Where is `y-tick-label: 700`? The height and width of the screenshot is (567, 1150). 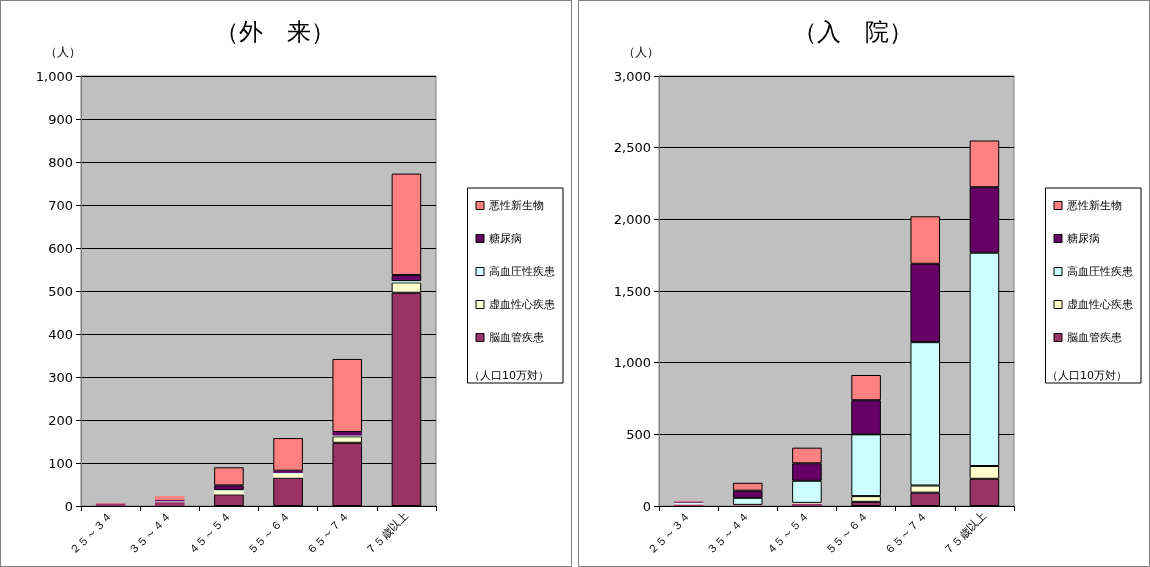
y-tick-label: 700 is located at coordinates (60, 205).